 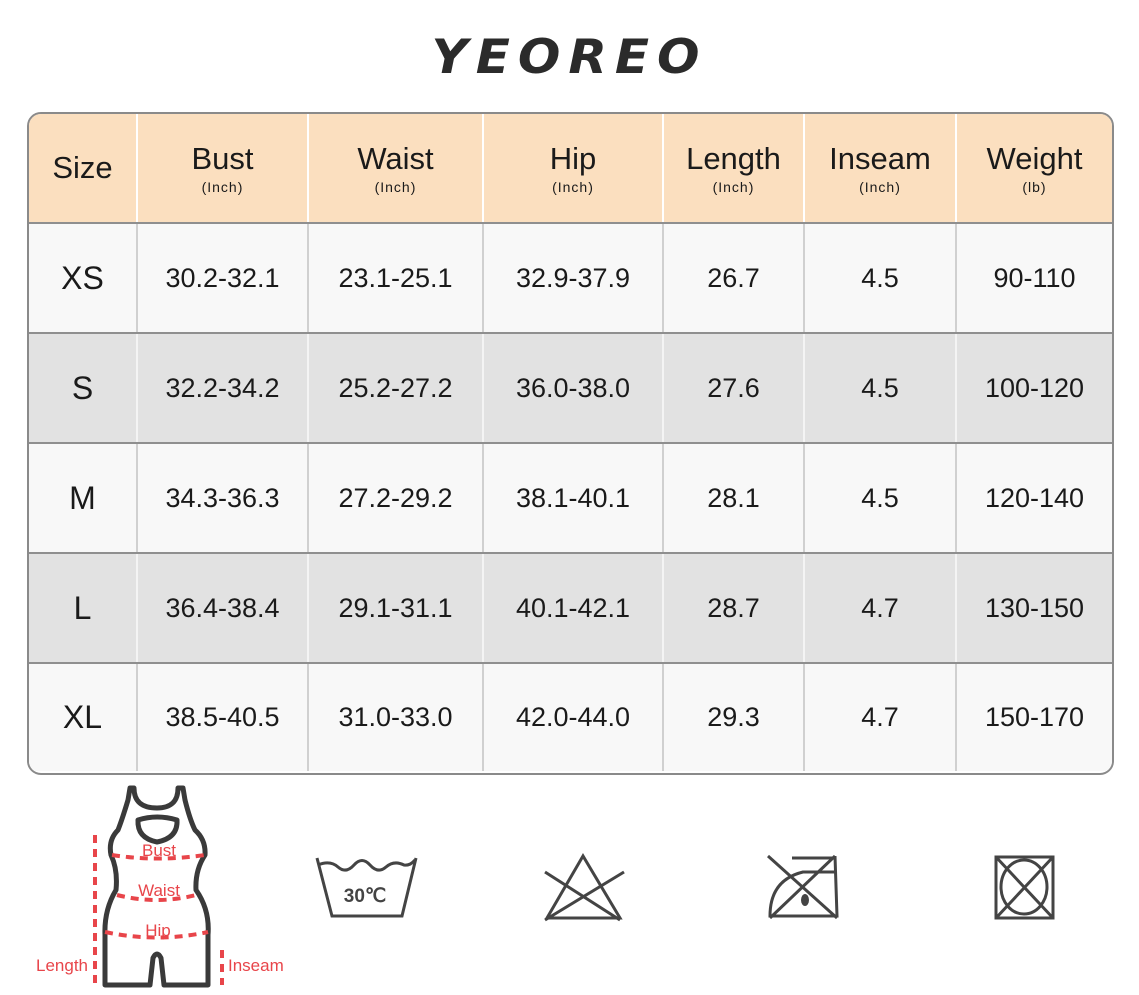 I want to click on cell-size: M, so click(x=83, y=498).